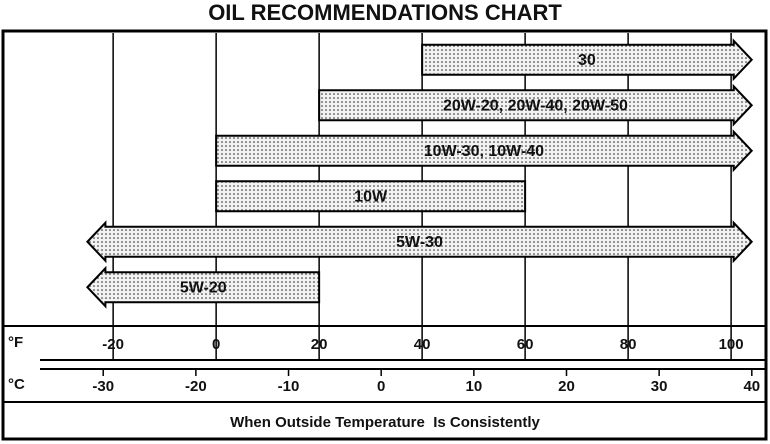 The height and width of the screenshot is (444, 770). I want to click on range-label: 30, so click(587, 60).